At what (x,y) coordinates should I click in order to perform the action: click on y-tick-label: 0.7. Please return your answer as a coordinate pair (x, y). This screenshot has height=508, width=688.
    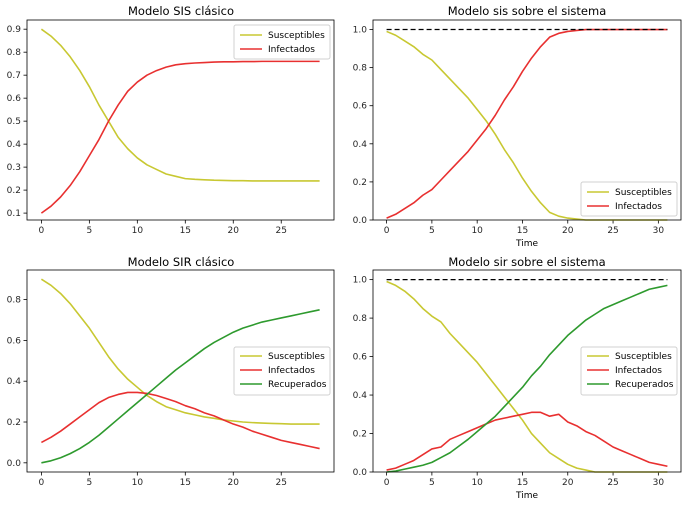
    Looking at the image, I should click on (14, 76).